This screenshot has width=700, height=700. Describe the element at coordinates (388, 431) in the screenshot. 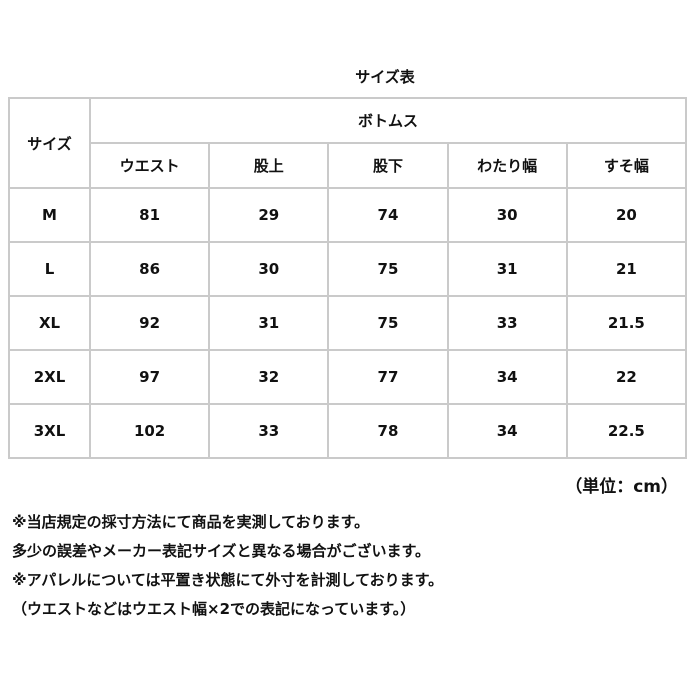

I see `value-cell: 78` at that location.